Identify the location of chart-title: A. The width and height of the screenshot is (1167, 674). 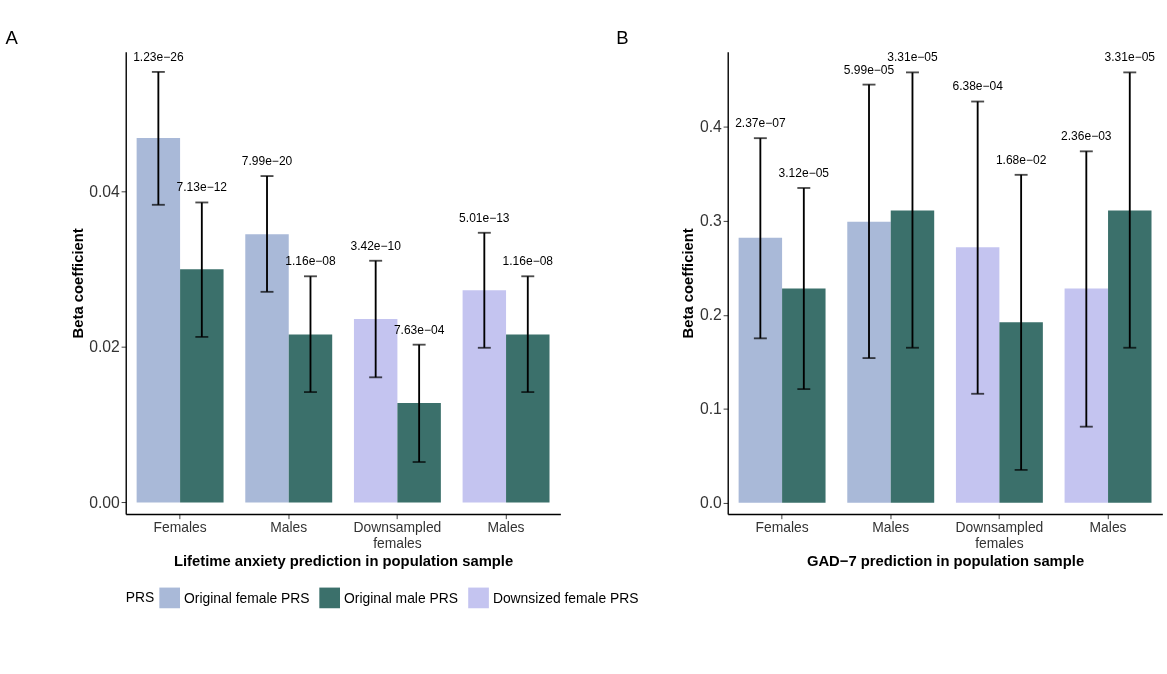
(12, 38).